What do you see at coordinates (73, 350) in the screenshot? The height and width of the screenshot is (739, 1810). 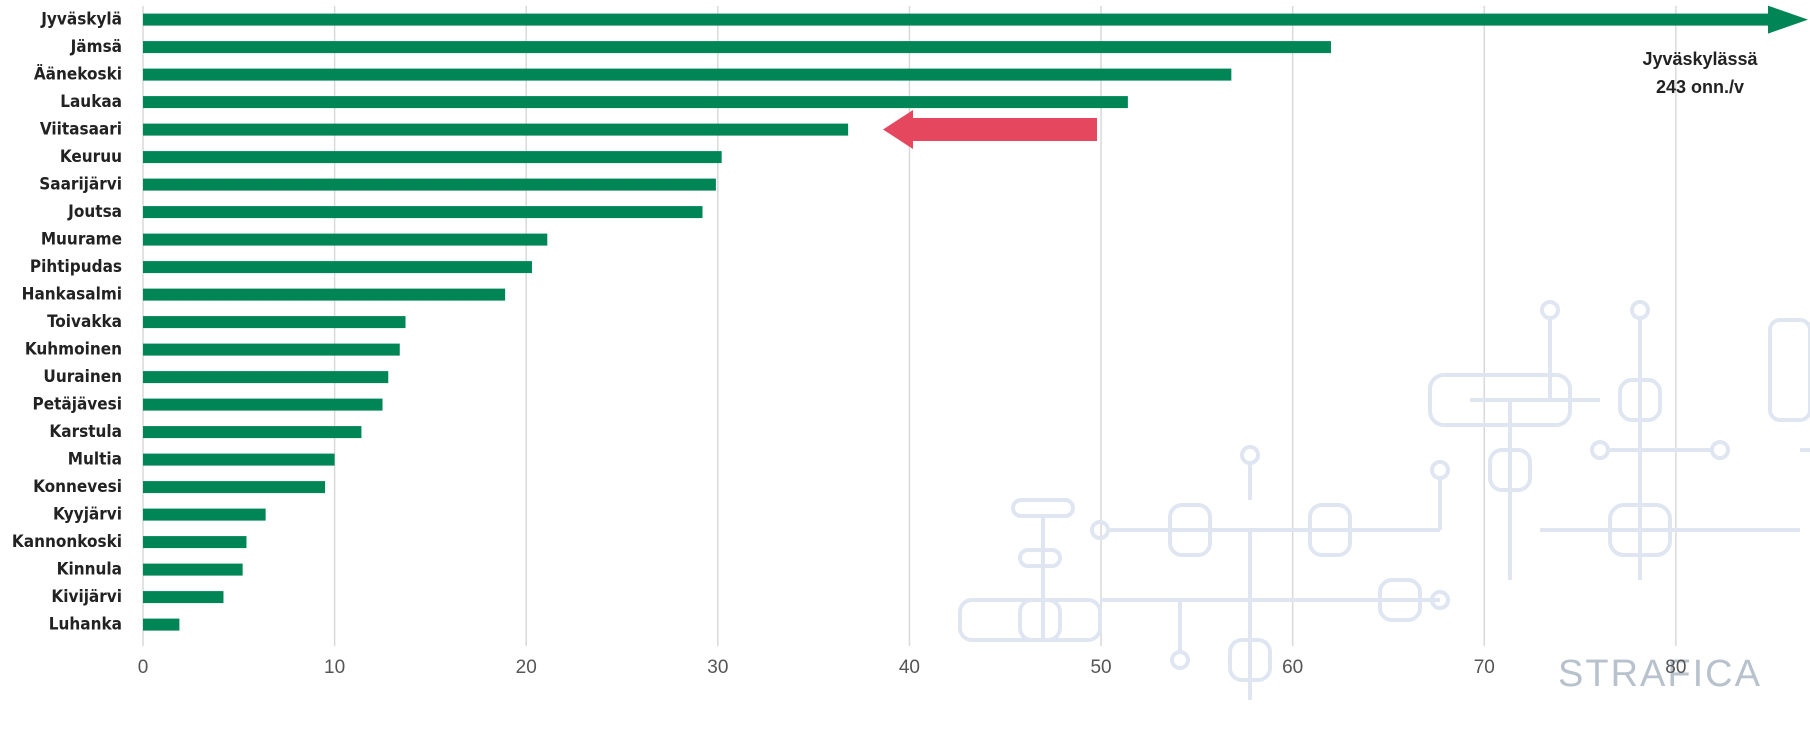 I see `y-tick-label: Kuhmoinen` at bounding box center [73, 350].